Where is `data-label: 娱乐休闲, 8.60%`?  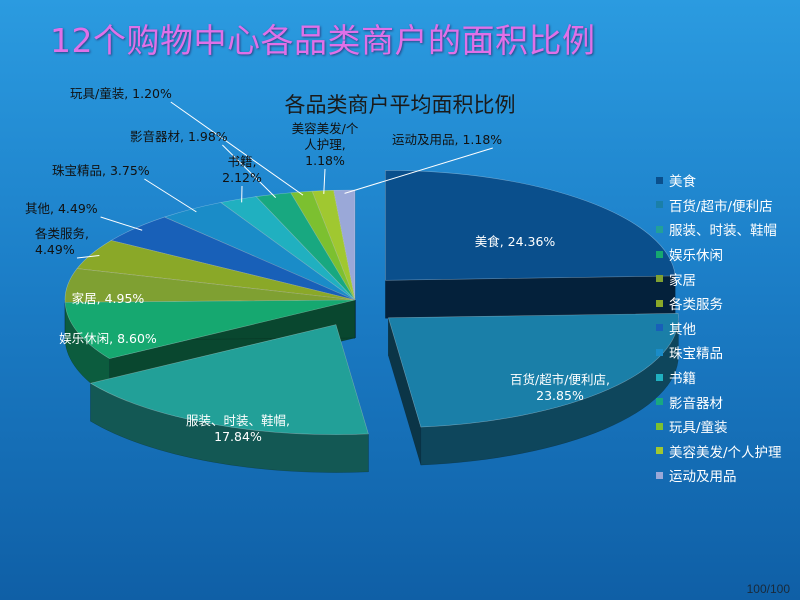
data-label: 娱乐休闲, 8.60% is located at coordinates (108, 338).